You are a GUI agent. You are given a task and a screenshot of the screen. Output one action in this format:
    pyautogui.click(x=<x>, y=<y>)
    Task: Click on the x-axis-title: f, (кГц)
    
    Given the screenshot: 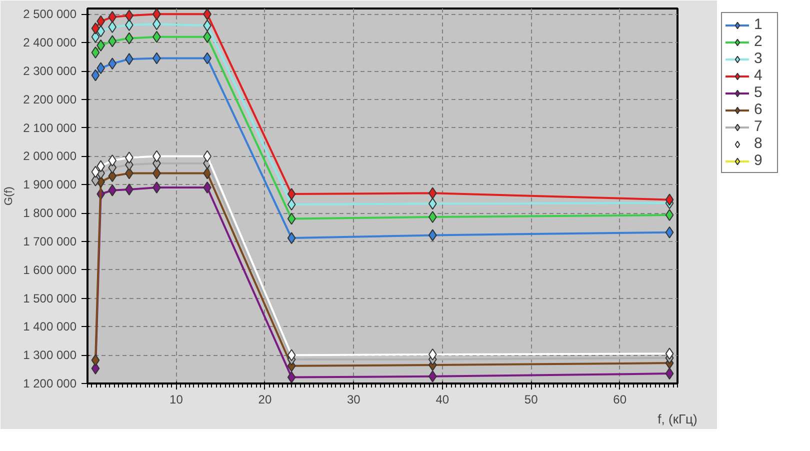 What is the action you would take?
    pyautogui.click(x=678, y=419)
    